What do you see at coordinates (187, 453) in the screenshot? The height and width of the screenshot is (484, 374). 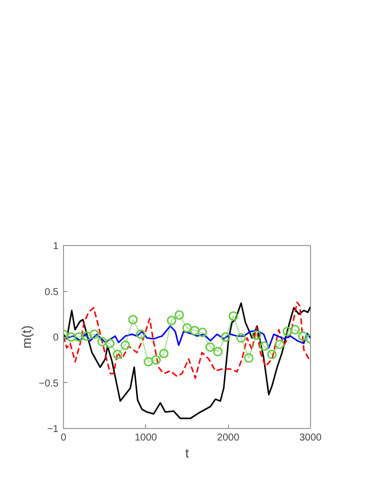 I see `x-axis-title: t` at bounding box center [187, 453].